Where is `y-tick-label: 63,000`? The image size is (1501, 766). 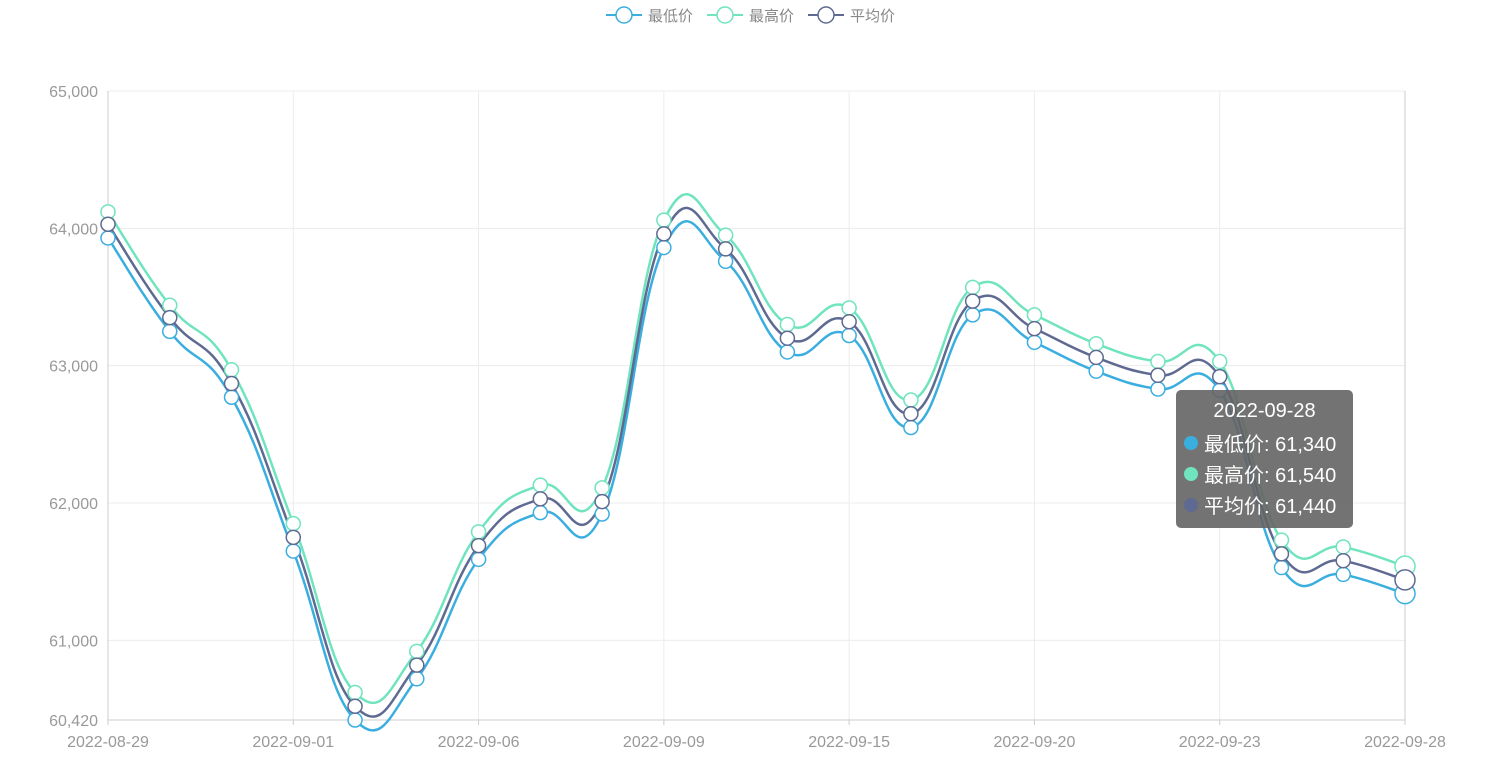 y-tick-label: 63,000 is located at coordinates (73, 367).